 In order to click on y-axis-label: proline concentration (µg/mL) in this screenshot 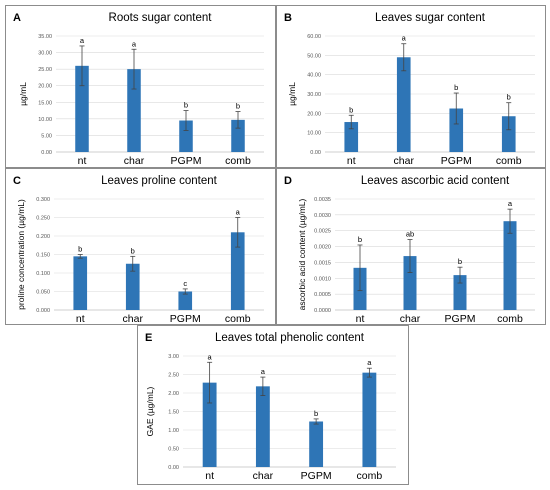, I will do `click(21, 254)`.